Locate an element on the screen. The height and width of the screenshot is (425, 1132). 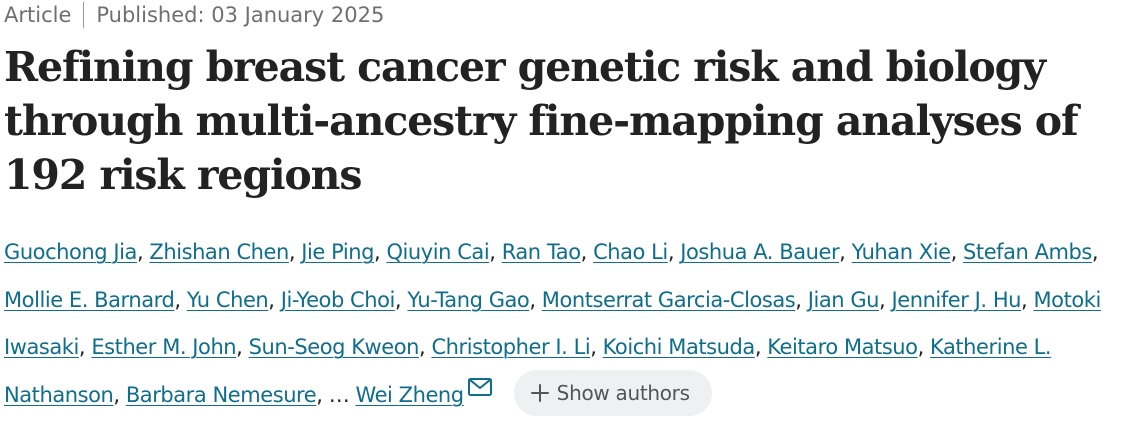
author-link: Stefan Ambs is located at coordinates (1027, 252).